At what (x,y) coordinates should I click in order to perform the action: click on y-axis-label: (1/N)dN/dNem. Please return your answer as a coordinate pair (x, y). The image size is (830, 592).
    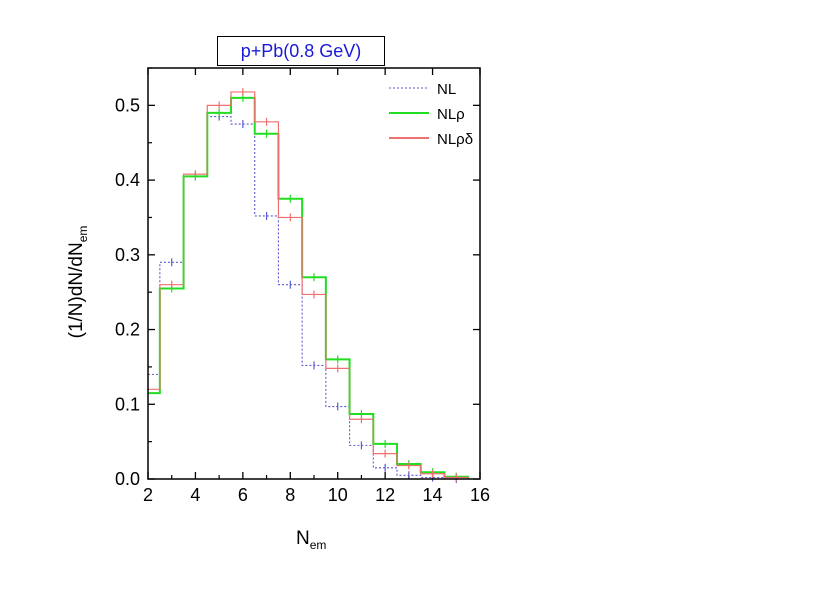
    Looking at the image, I should click on (78, 282).